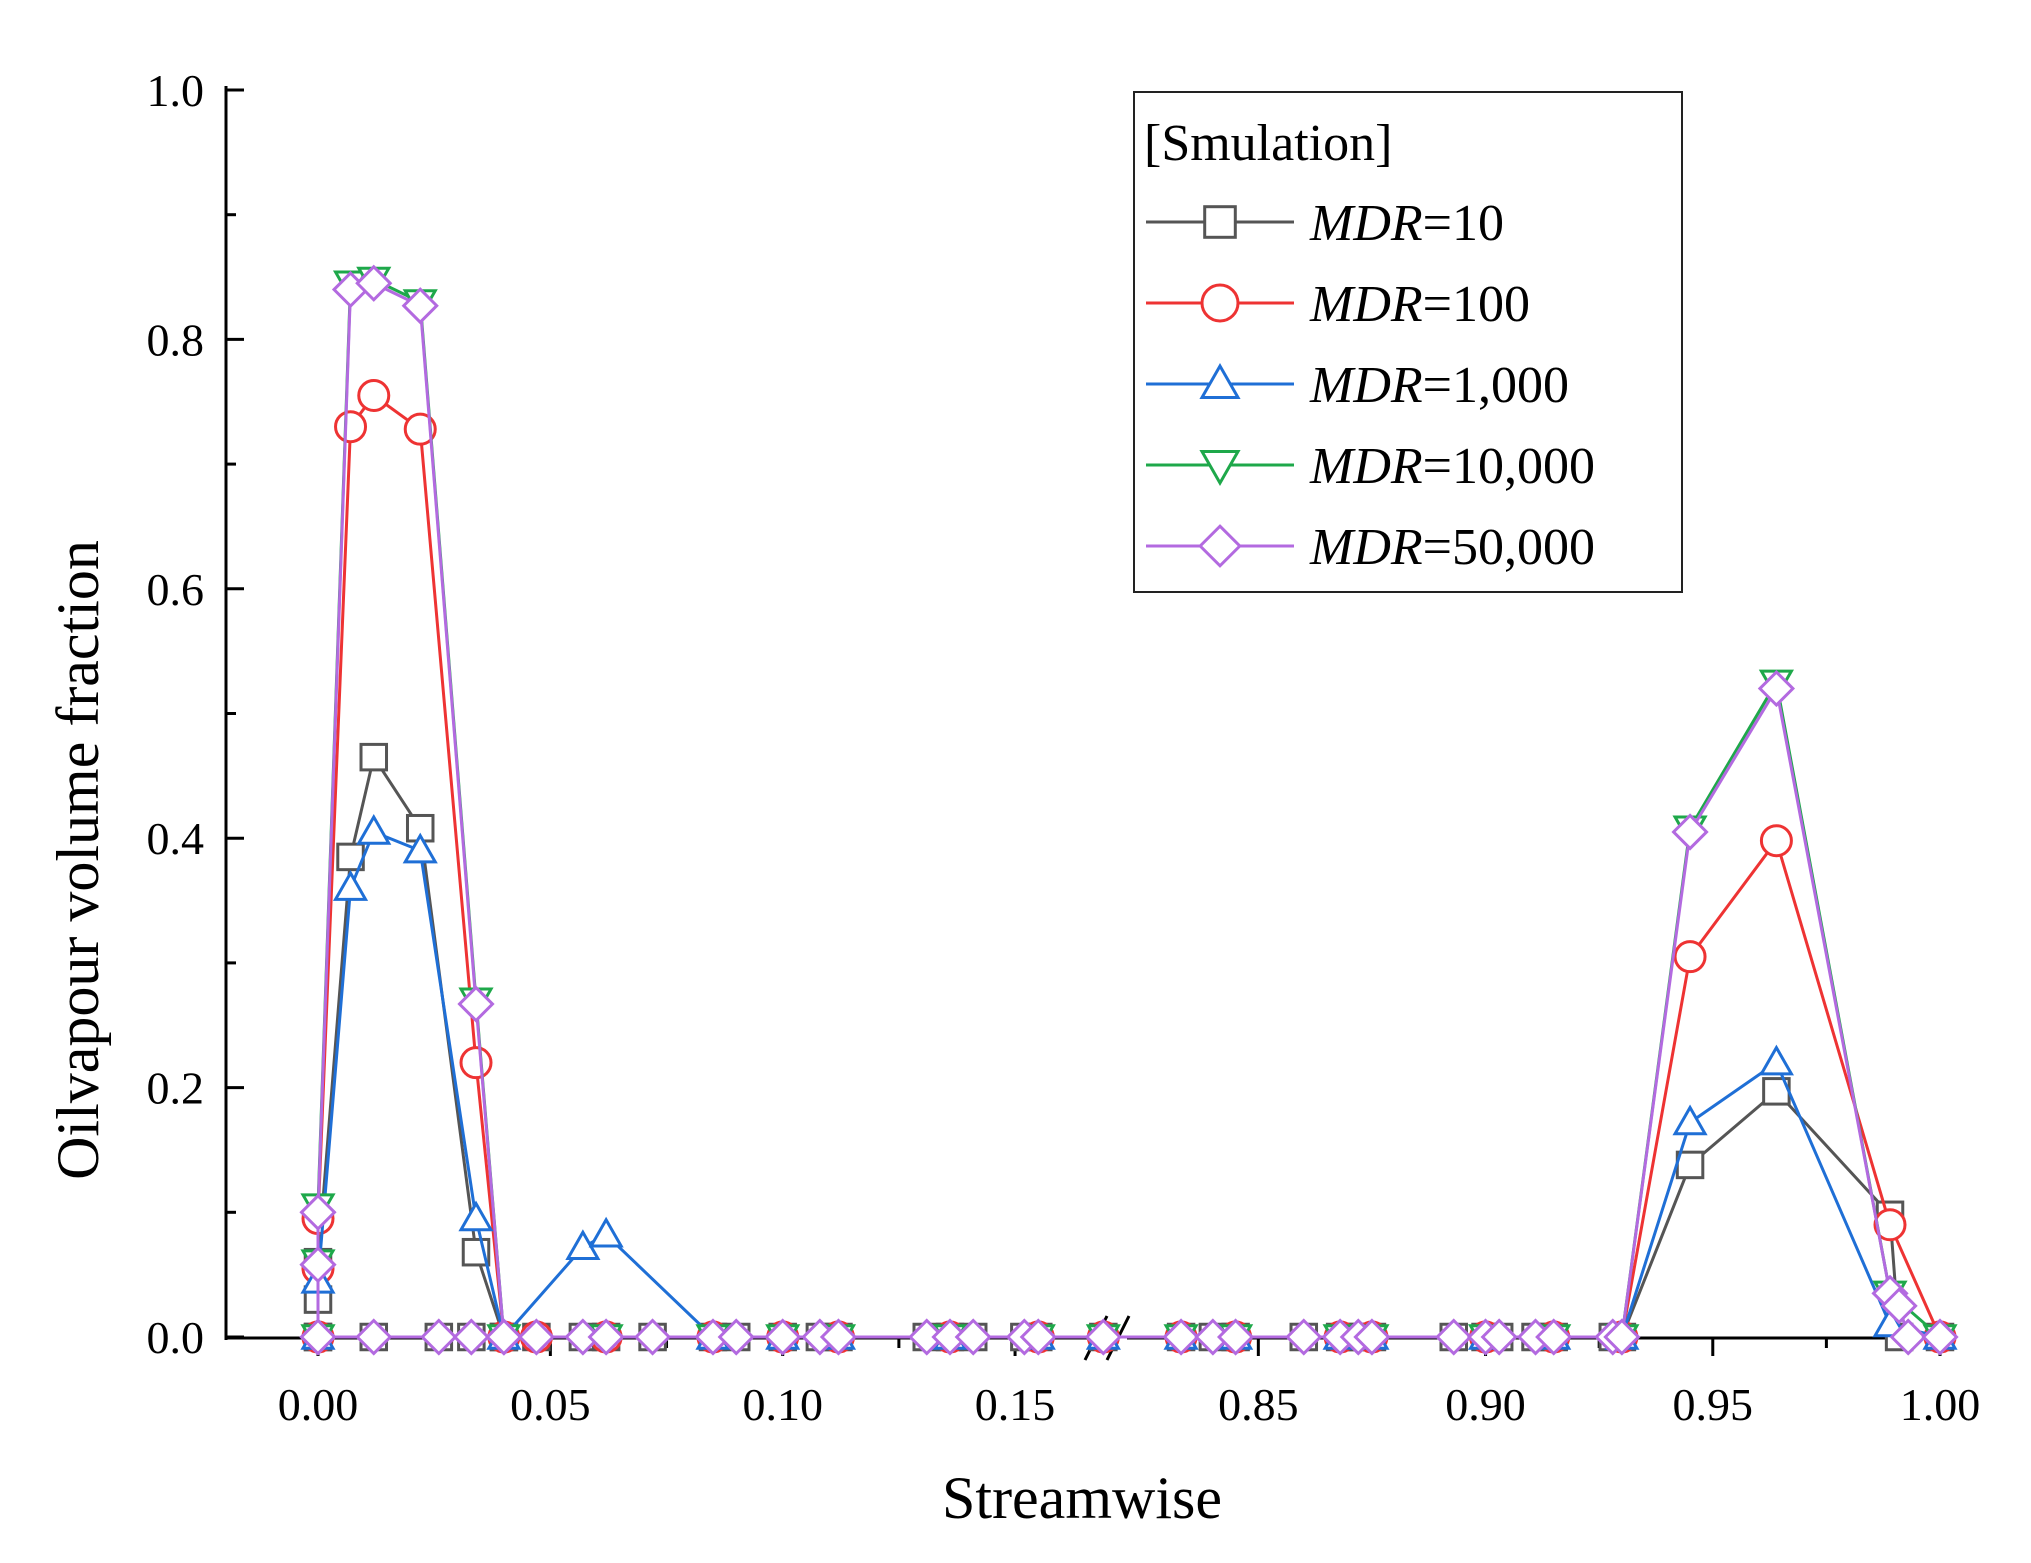 This screenshot has height=1563, width=2031. I want to click on y-axis-title: Oilvapour volume fraction, so click(78, 860).